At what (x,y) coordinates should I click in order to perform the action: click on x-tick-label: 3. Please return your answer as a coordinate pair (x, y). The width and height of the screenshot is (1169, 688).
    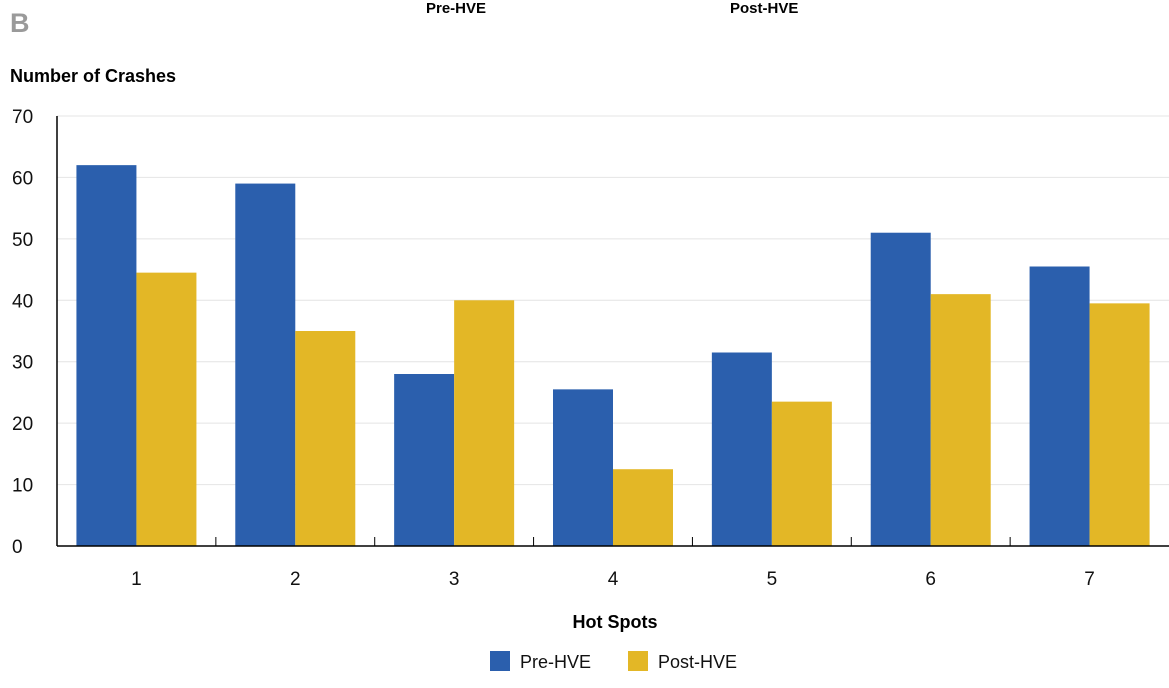
    Looking at the image, I should click on (454, 579).